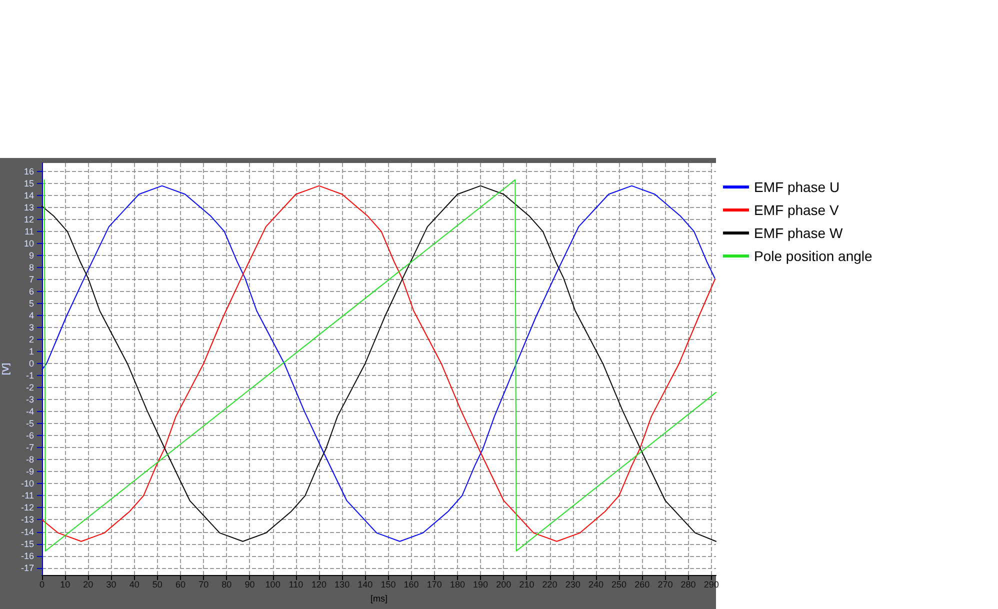 The width and height of the screenshot is (998, 609). I want to click on y-axis-title: [V], so click(5, 369).